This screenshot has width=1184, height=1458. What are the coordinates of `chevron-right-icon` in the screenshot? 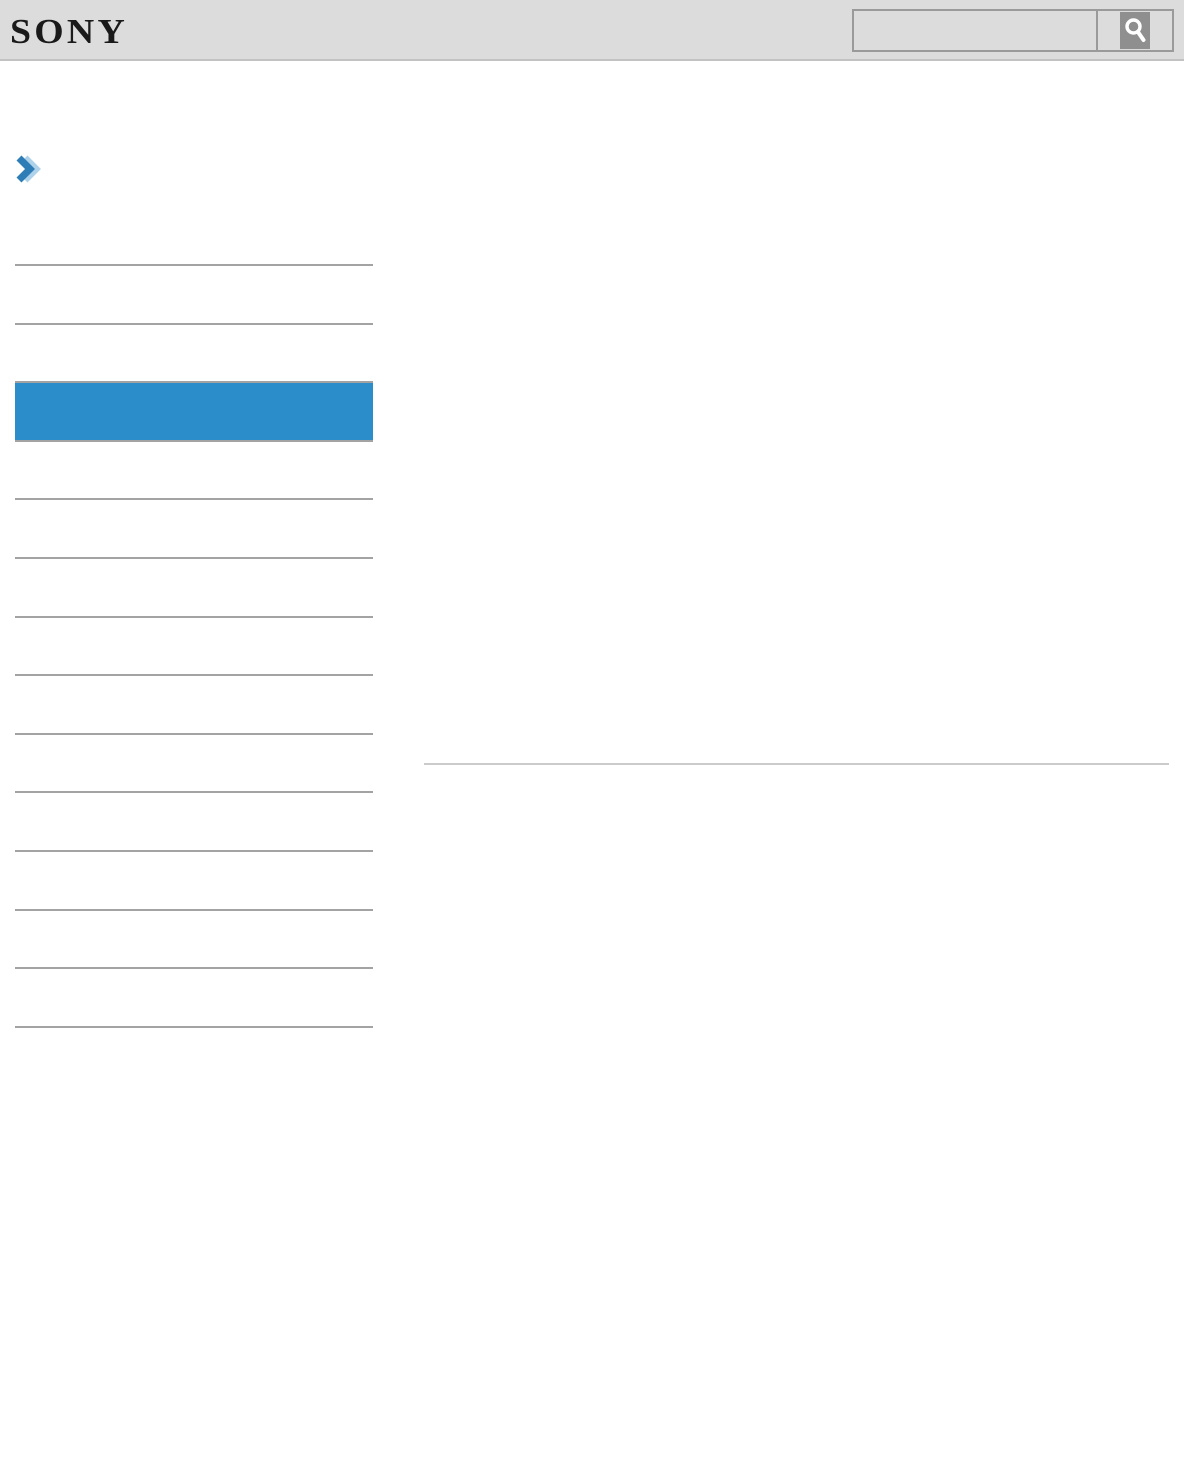 It's located at (28, 172).